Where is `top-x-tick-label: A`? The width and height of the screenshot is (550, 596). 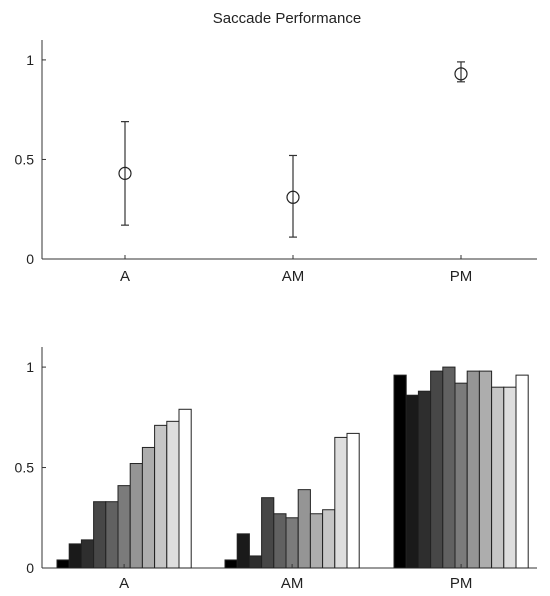 top-x-tick-label: A is located at coordinates (125, 276).